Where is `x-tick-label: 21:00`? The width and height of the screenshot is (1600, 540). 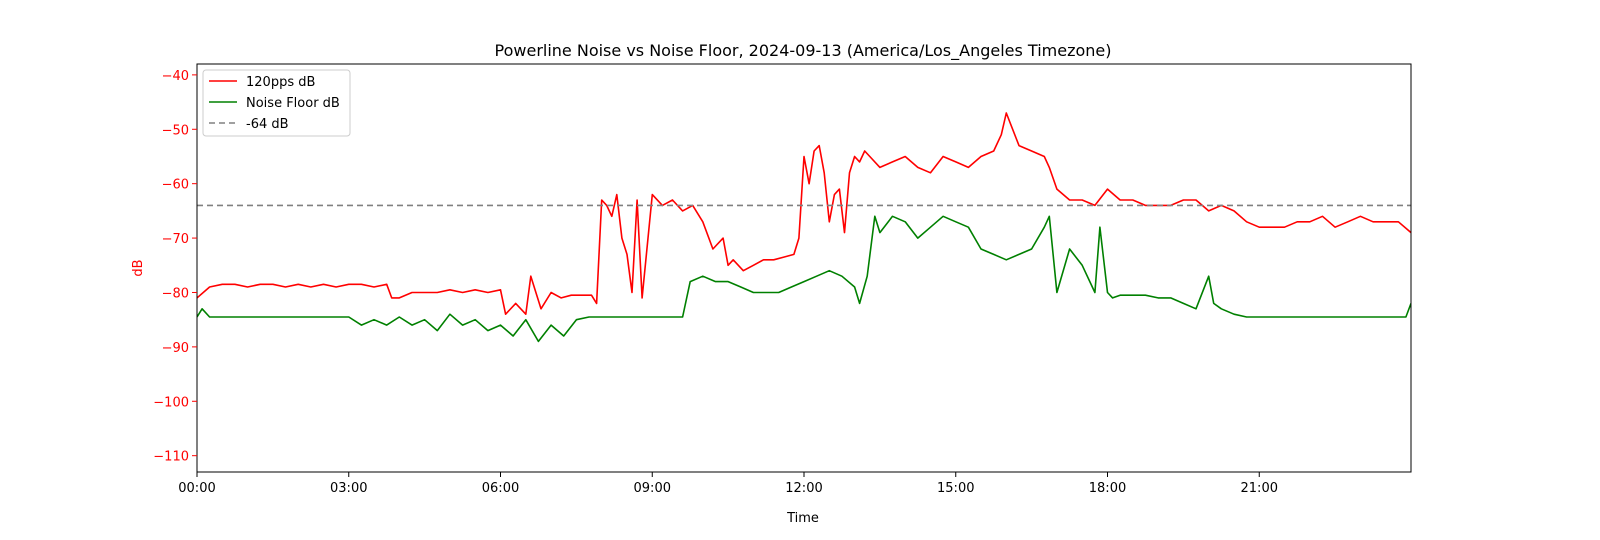
x-tick-label: 21:00 is located at coordinates (1259, 488).